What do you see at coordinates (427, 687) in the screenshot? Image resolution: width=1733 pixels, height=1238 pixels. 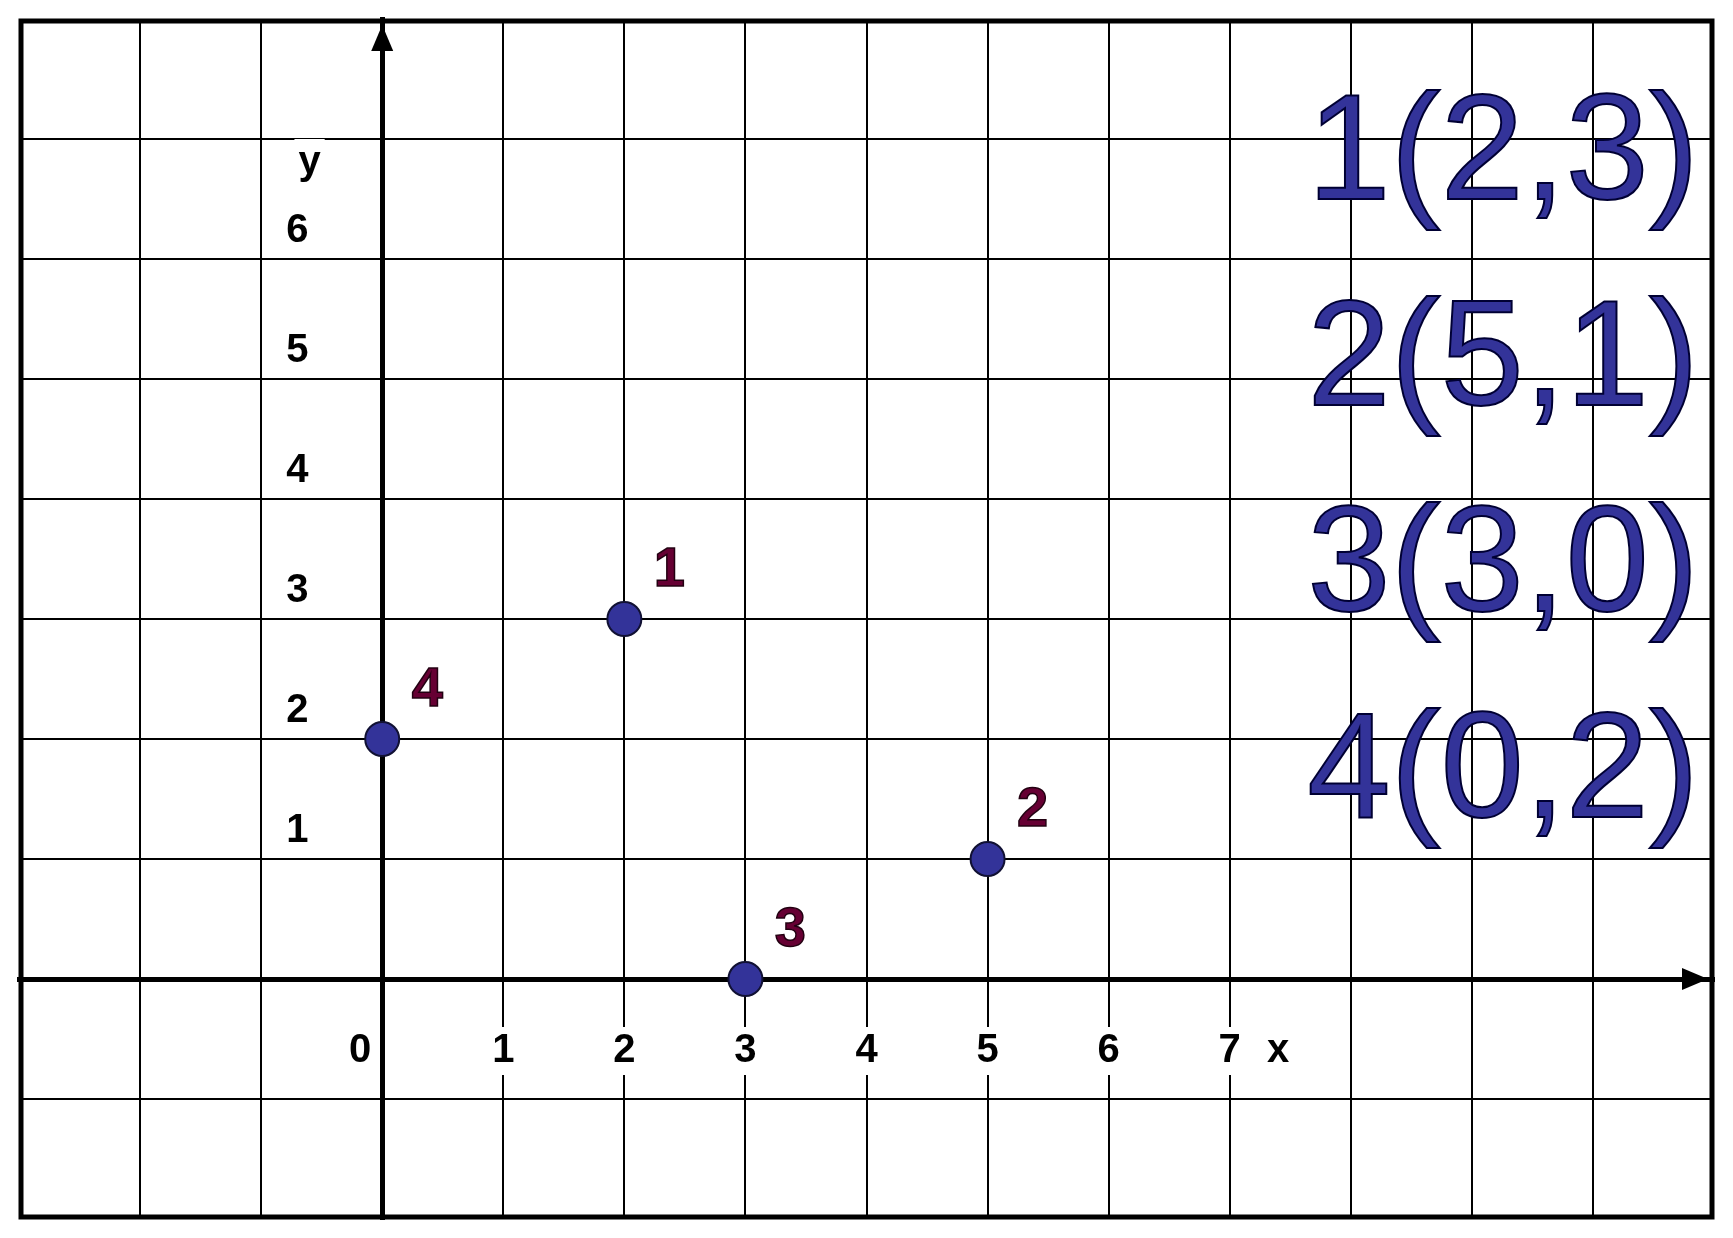 I see `annotation: 4` at bounding box center [427, 687].